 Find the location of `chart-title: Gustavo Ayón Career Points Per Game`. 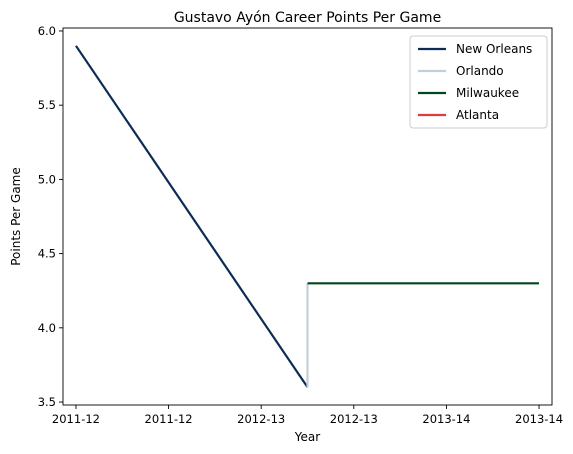

chart-title: Gustavo Ayón Career Points Per Game is located at coordinates (307, 18).